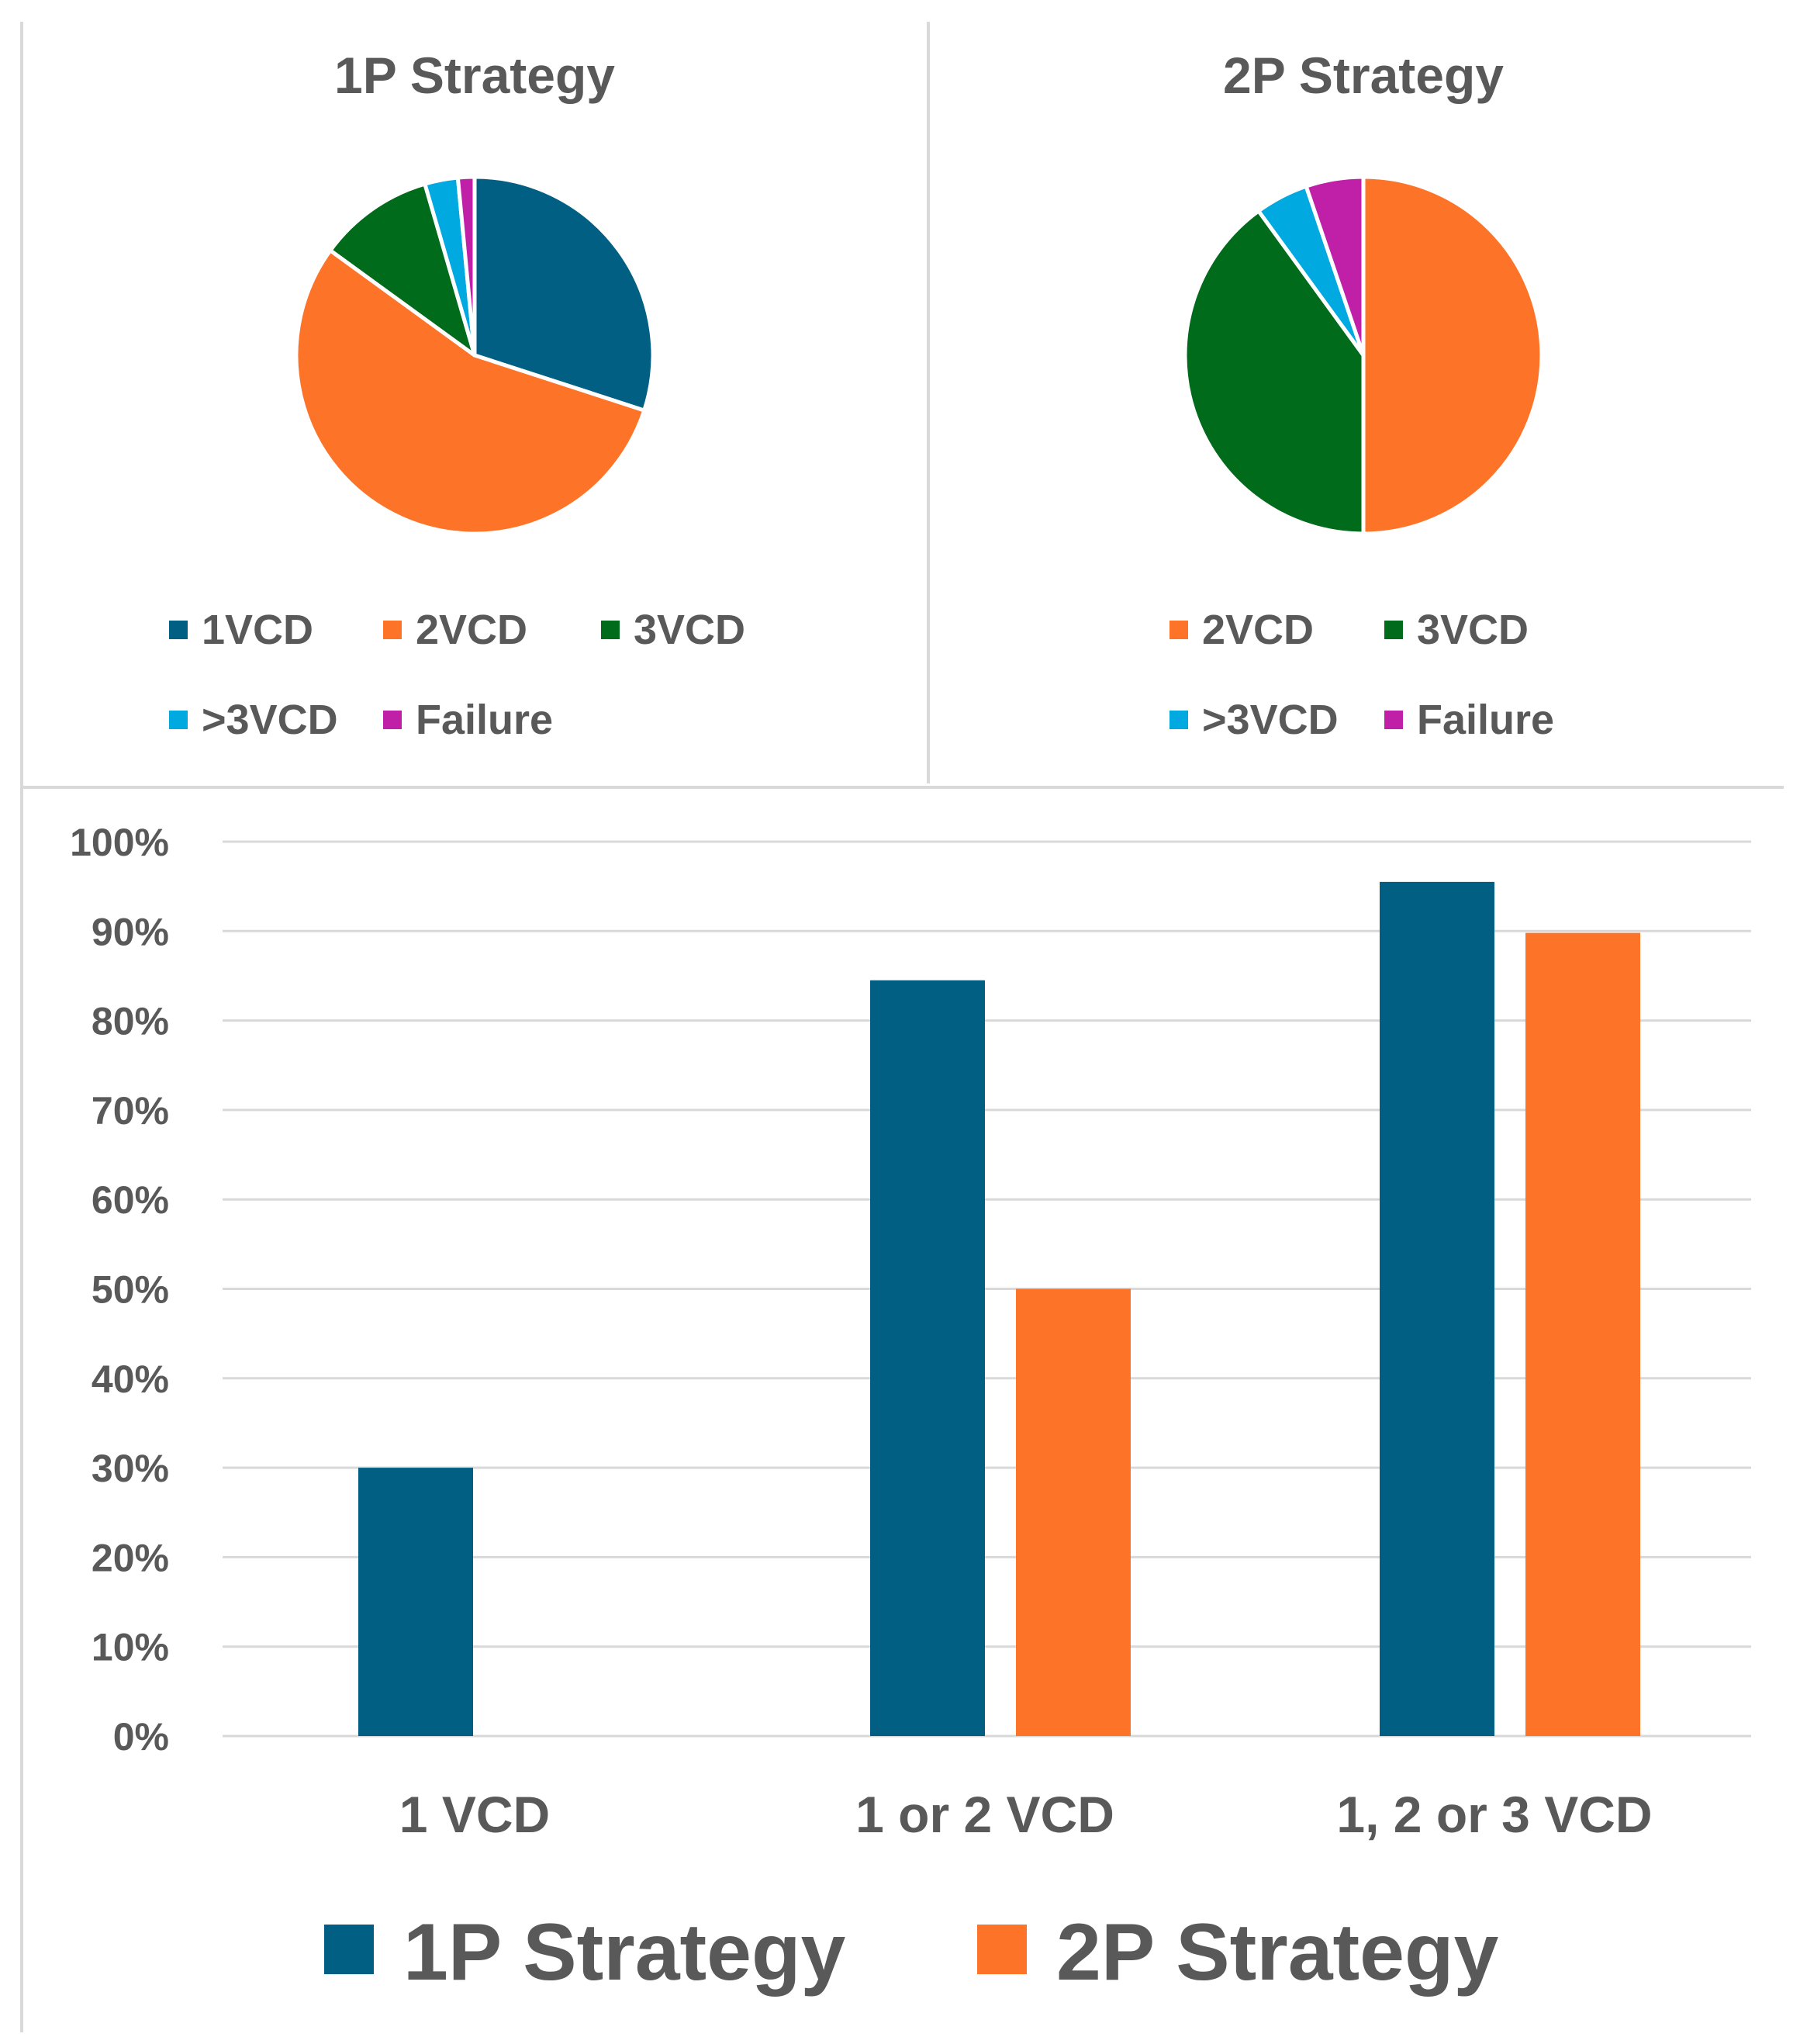 The height and width of the screenshot is (2044, 1800). I want to click on pie-chart-2p: 2P Strategy 2VCD 3VCD >3VCD Failure, so click(1361, 395).